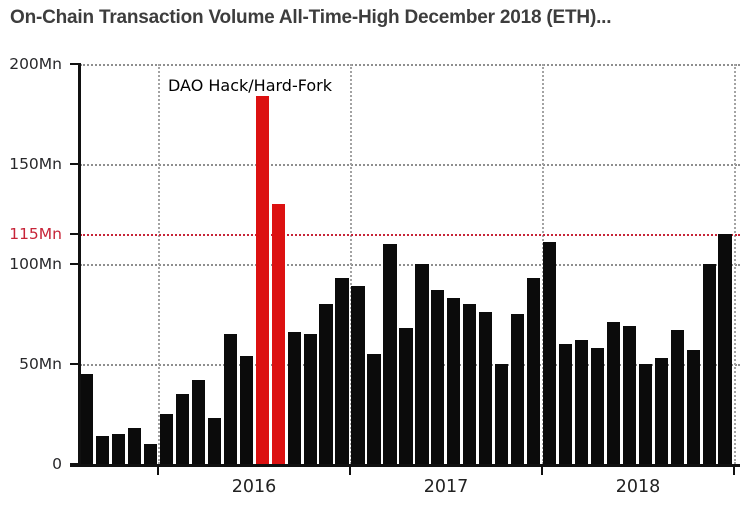  Describe the element at coordinates (638, 487) in the screenshot. I see `x-label-2018: 2018` at that location.